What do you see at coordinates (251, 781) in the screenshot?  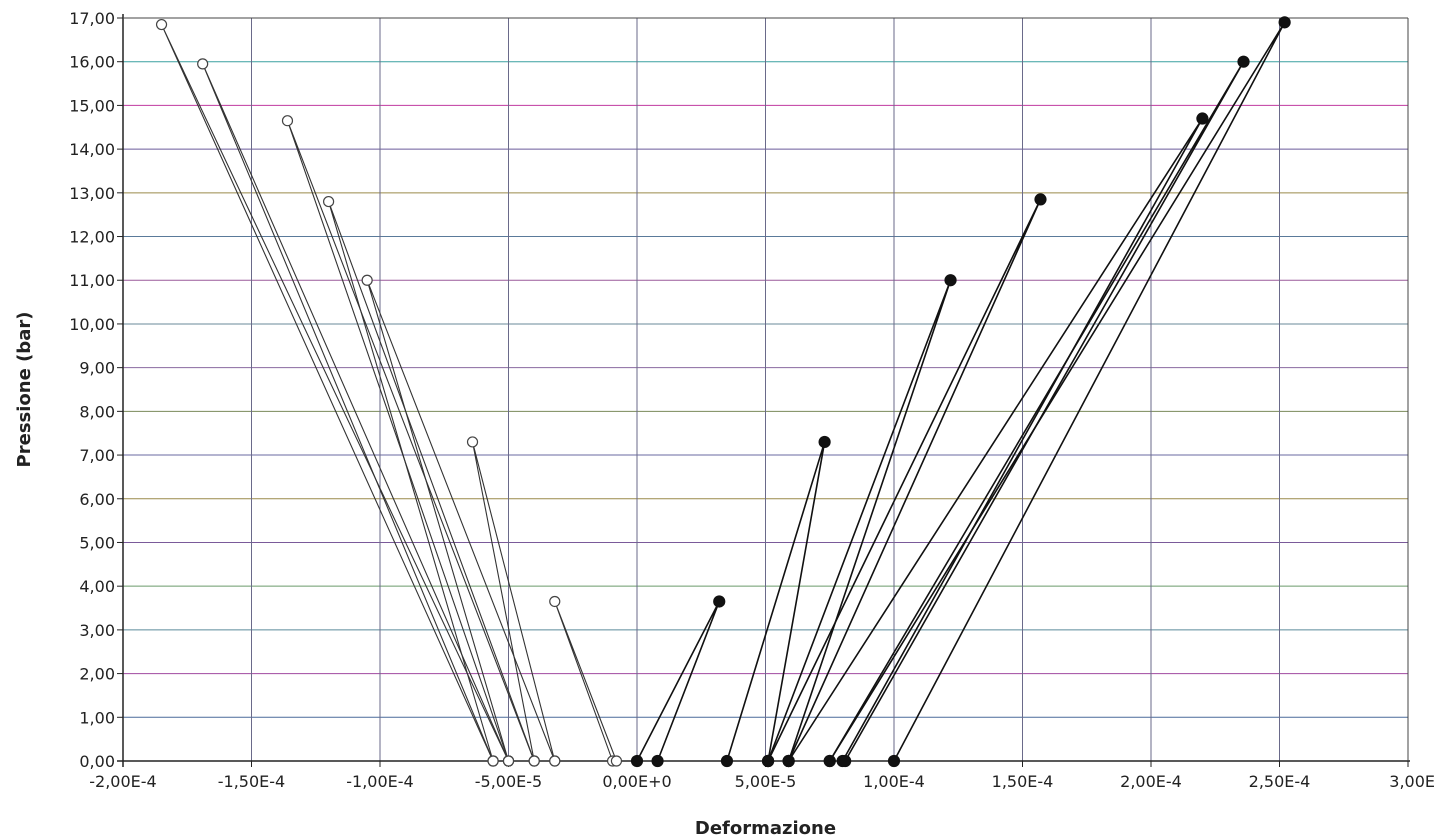 I see `x-tick-label: -1,50E-4` at bounding box center [251, 781].